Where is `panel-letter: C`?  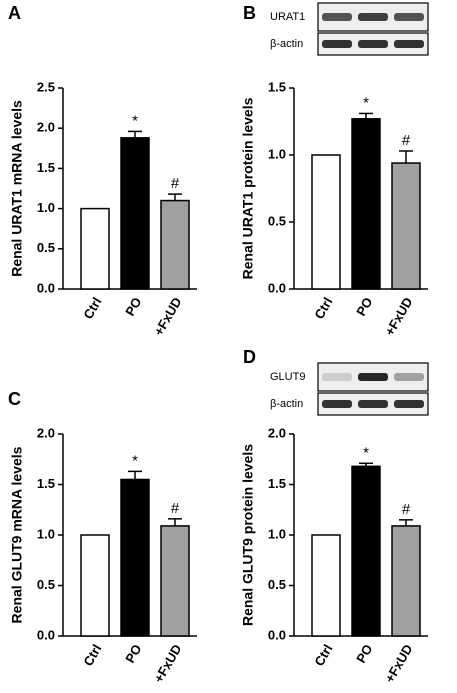 panel-letter: C is located at coordinates (14, 399).